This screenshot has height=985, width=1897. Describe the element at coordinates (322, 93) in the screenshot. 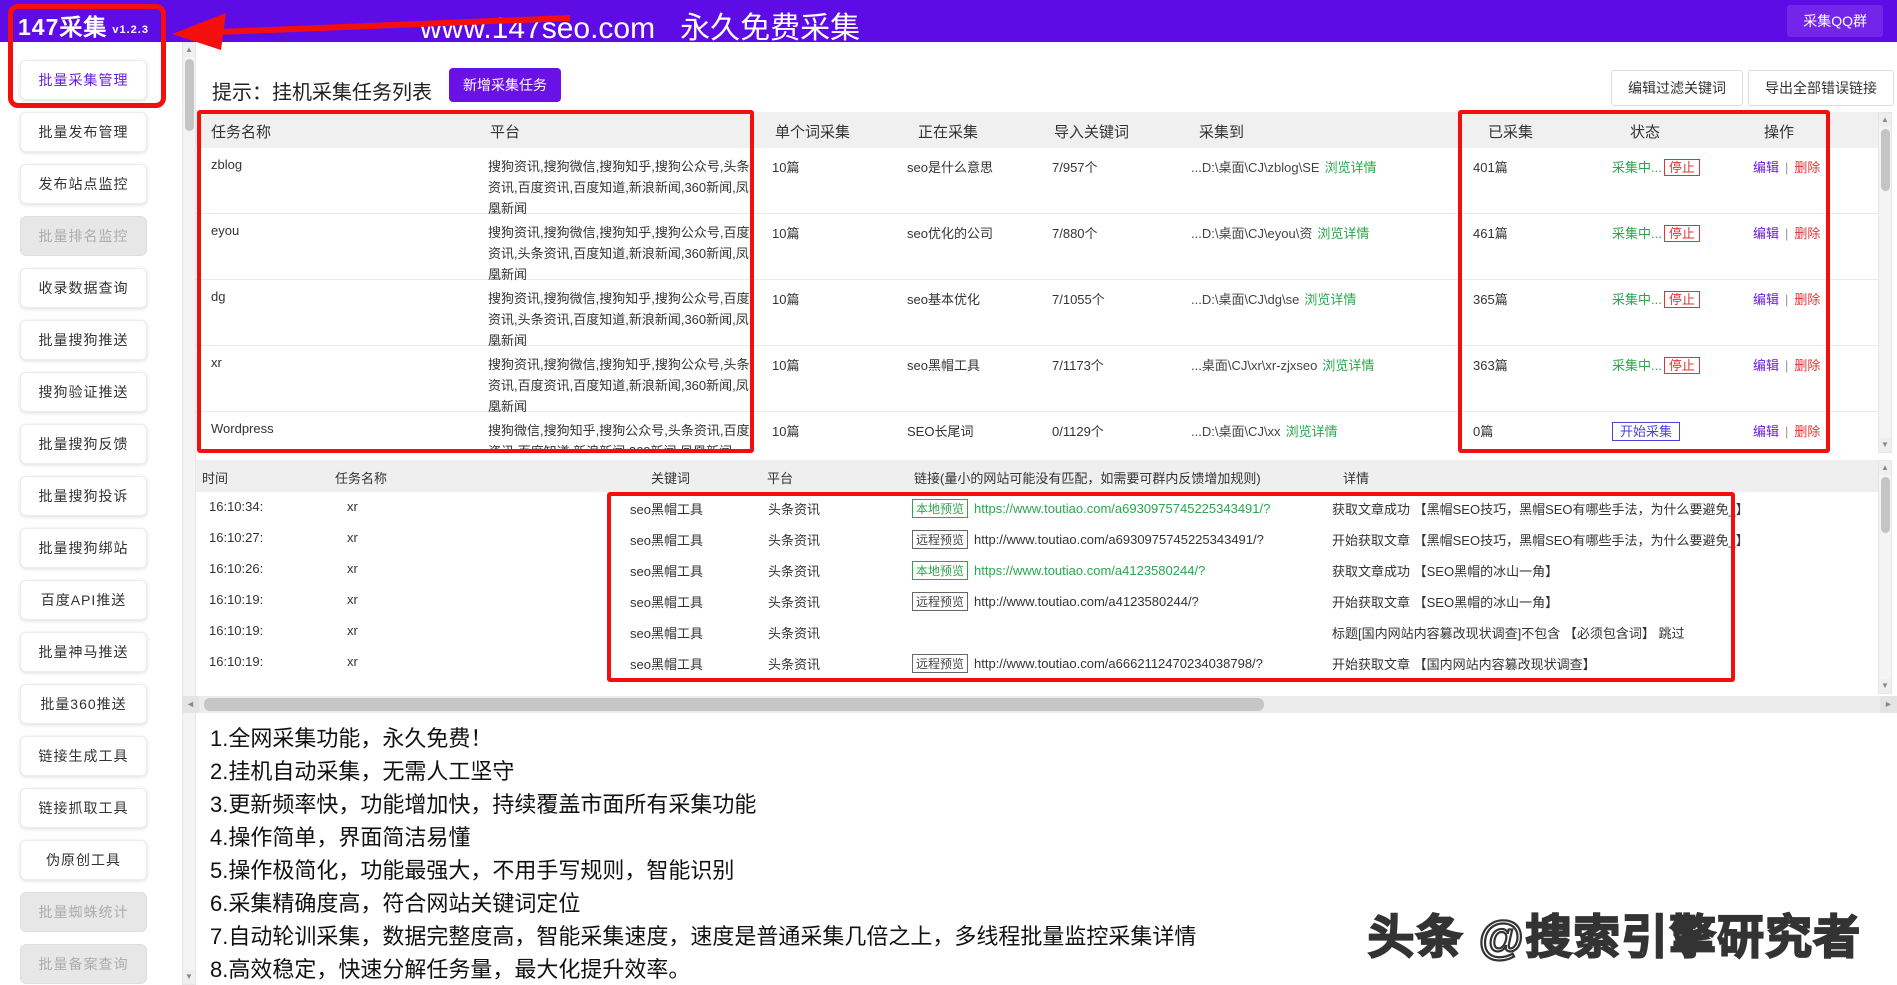

I see `task-list-prompt: 提示：挂机采集任务列表` at that location.